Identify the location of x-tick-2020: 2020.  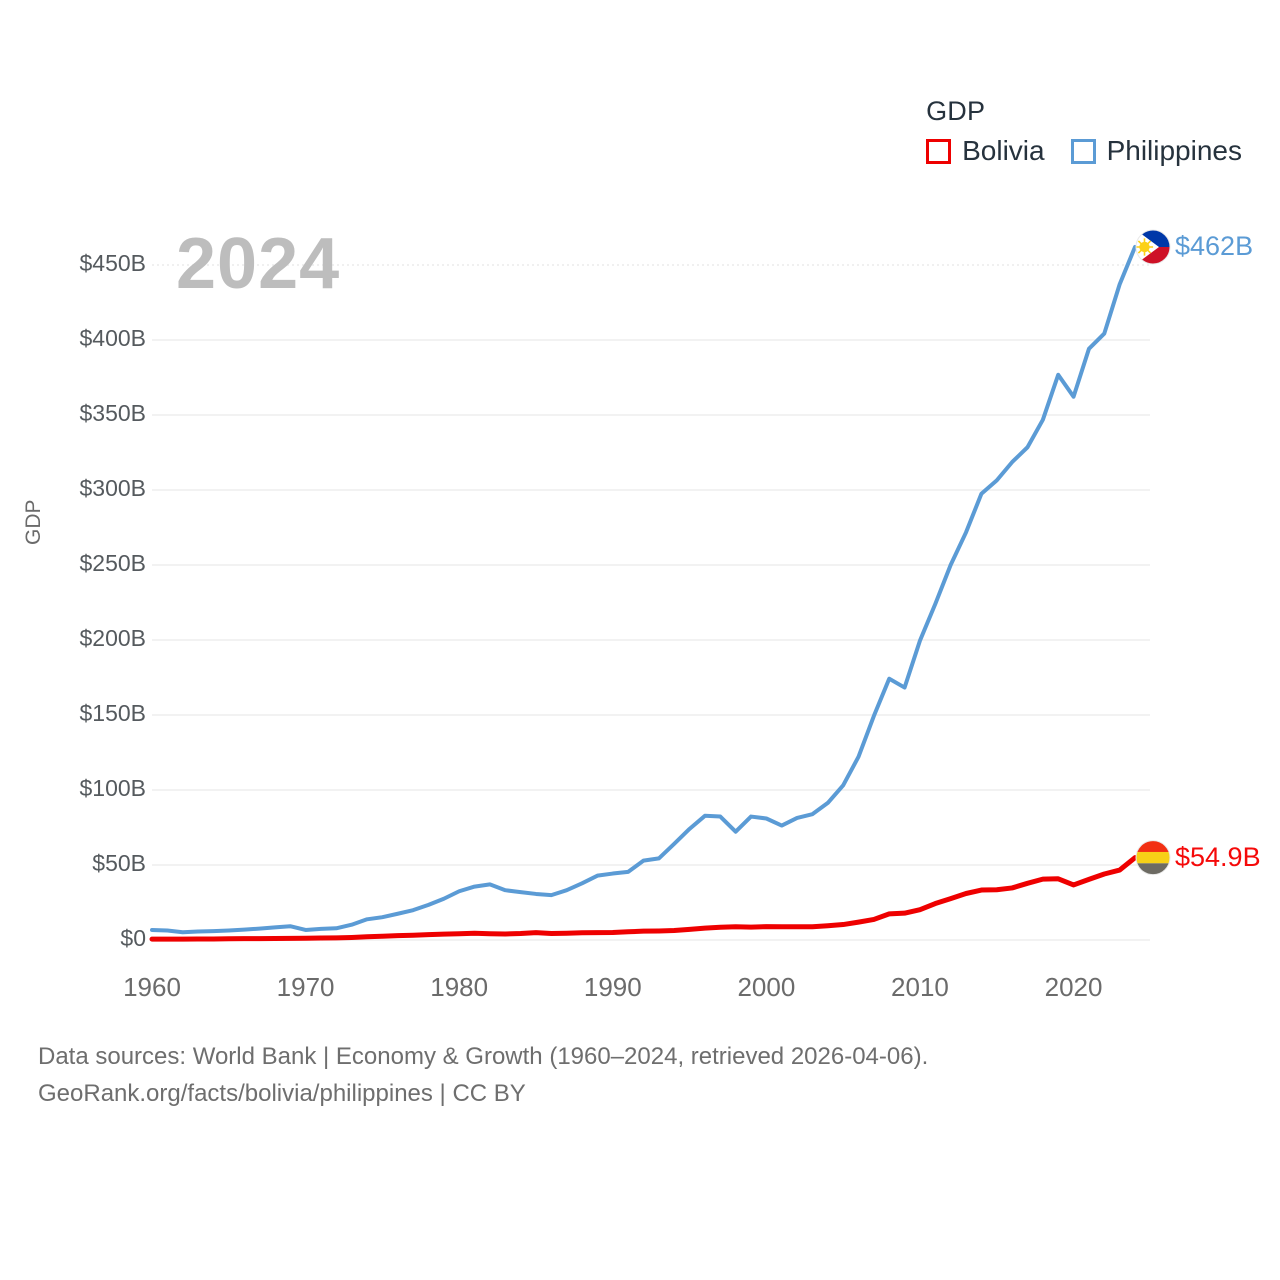
(1073, 987).